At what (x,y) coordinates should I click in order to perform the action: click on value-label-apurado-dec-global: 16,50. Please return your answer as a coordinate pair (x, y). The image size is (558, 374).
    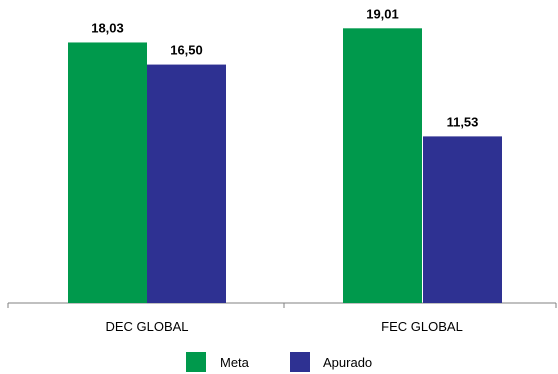
    Looking at the image, I should click on (186, 50).